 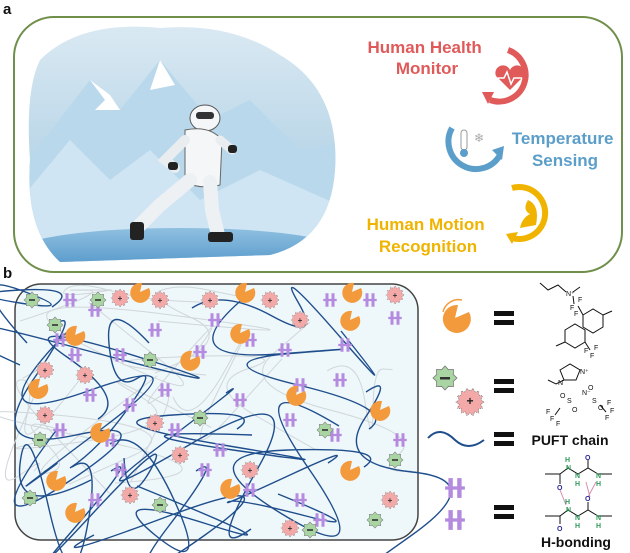 I want to click on thermometer-snowflake-icon: ❄, so click(x=474, y=149).